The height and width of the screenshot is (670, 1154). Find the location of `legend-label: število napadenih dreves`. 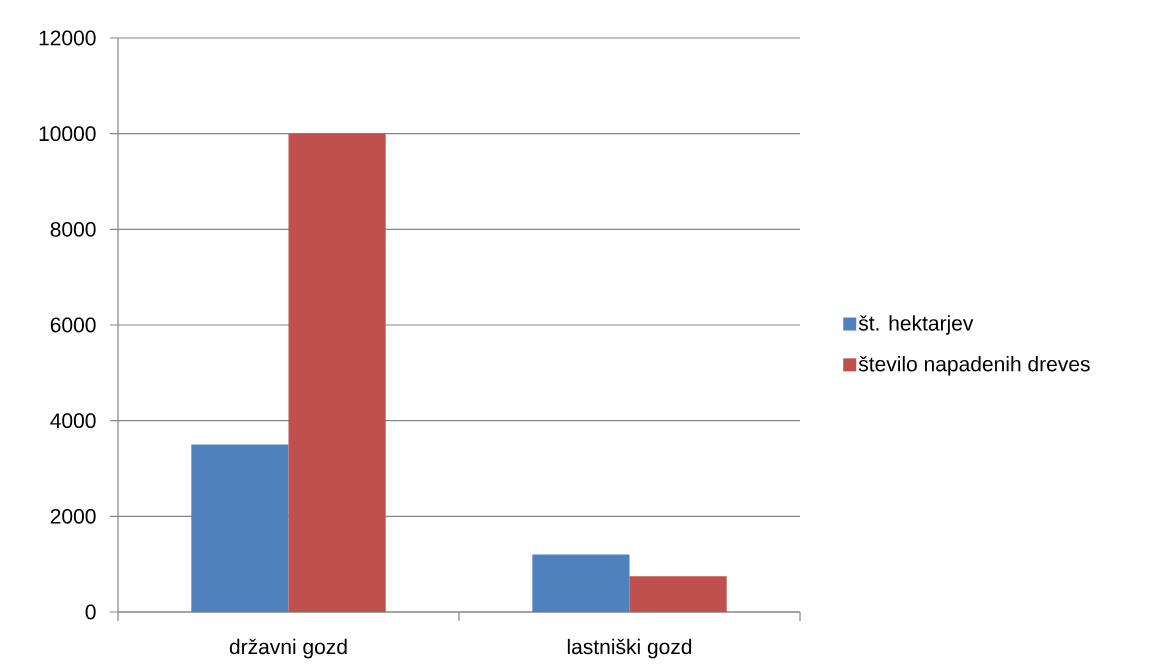

legend-label: število napadenih dreves is located at coordinates (974, 365).